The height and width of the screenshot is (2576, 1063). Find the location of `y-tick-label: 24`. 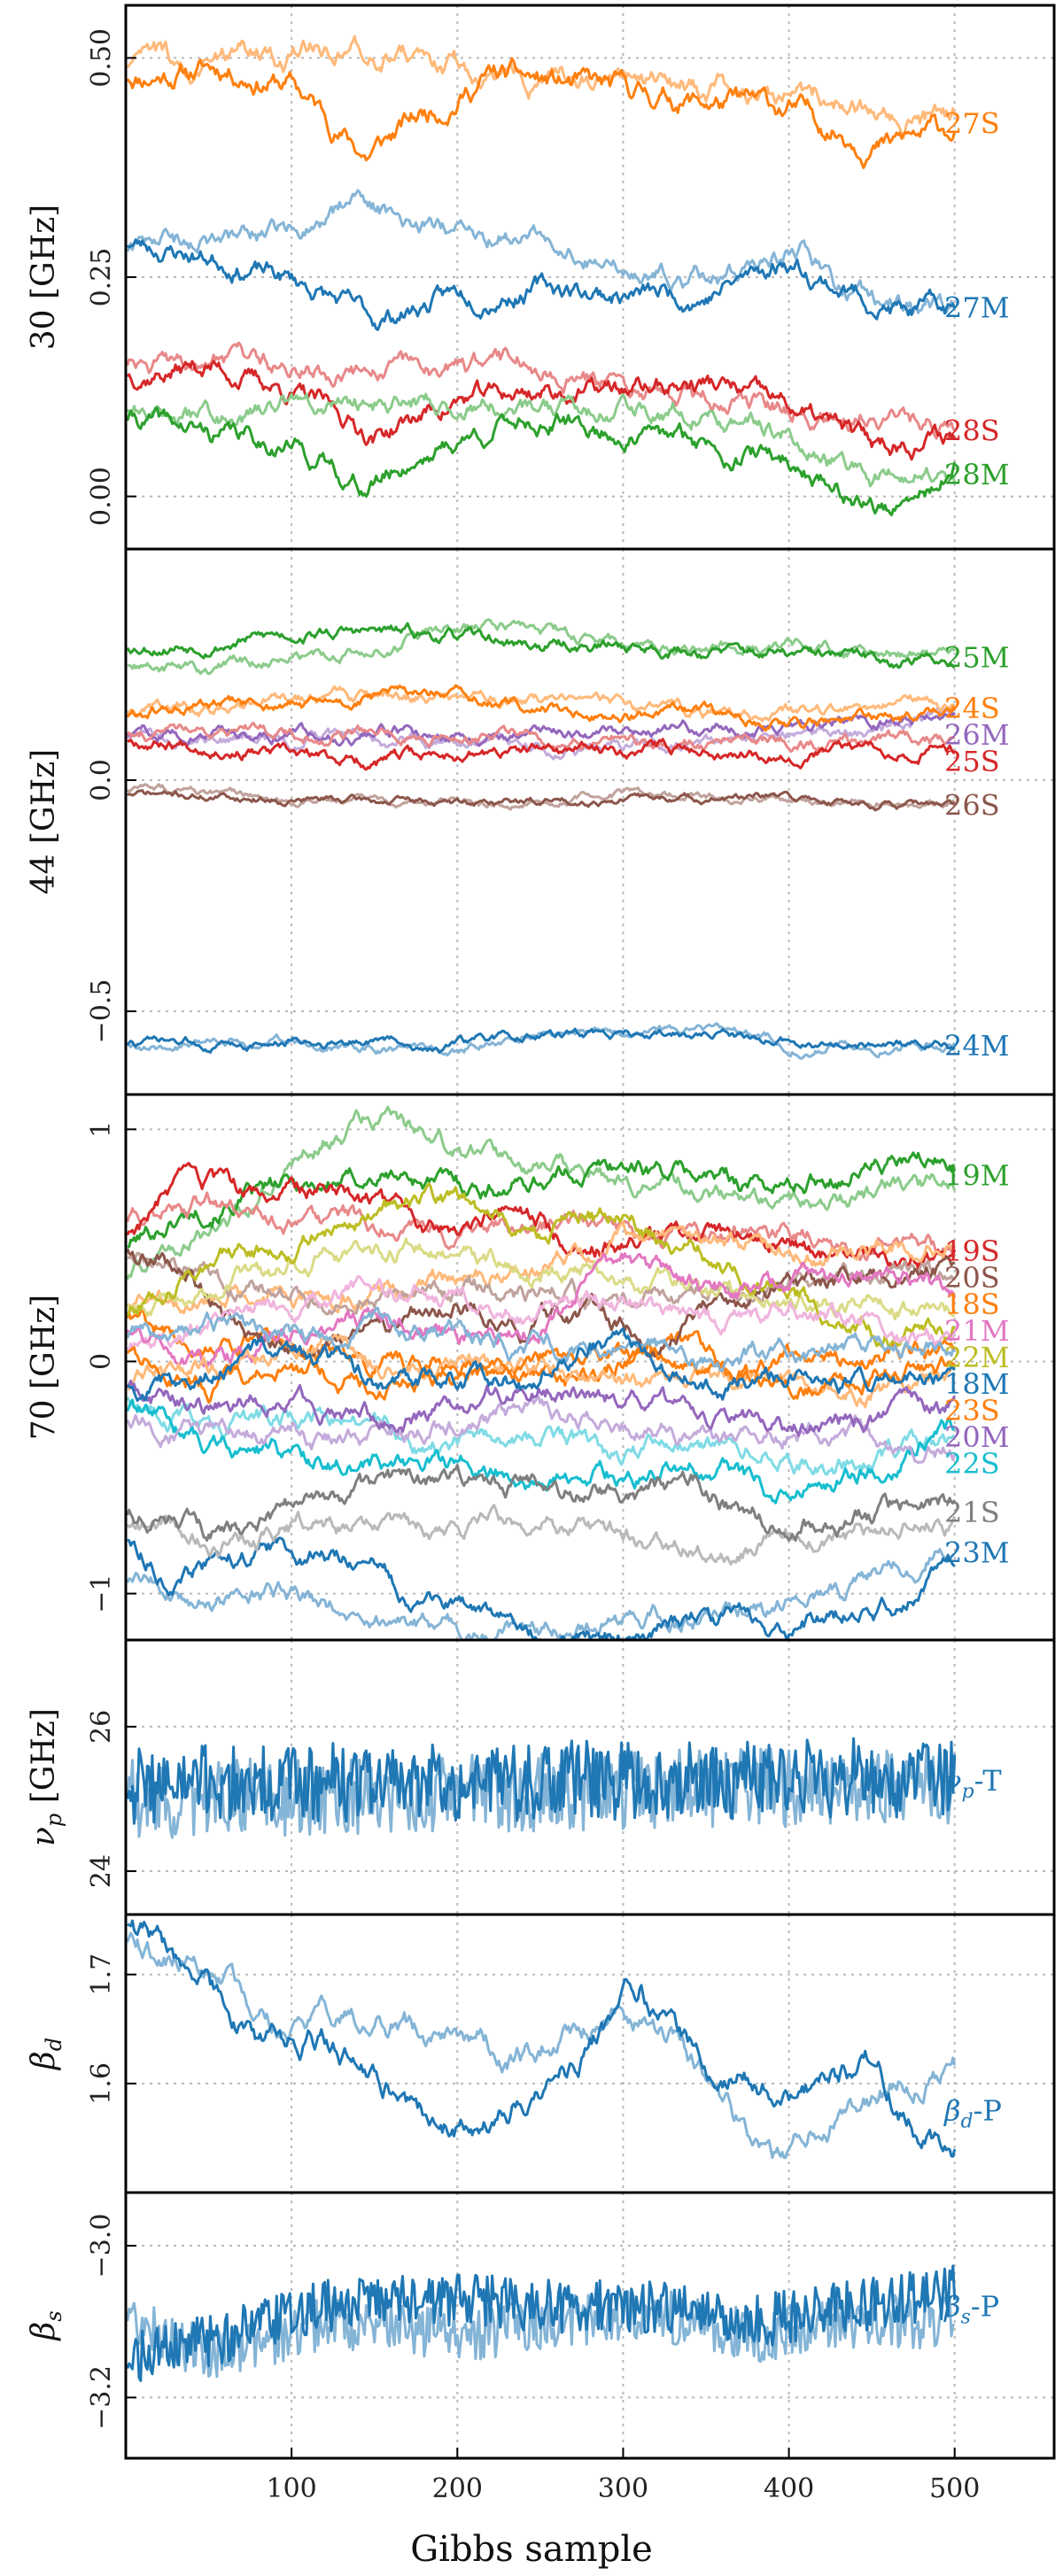

y-tick-label: 24 is located at coordinates (102, 1871).